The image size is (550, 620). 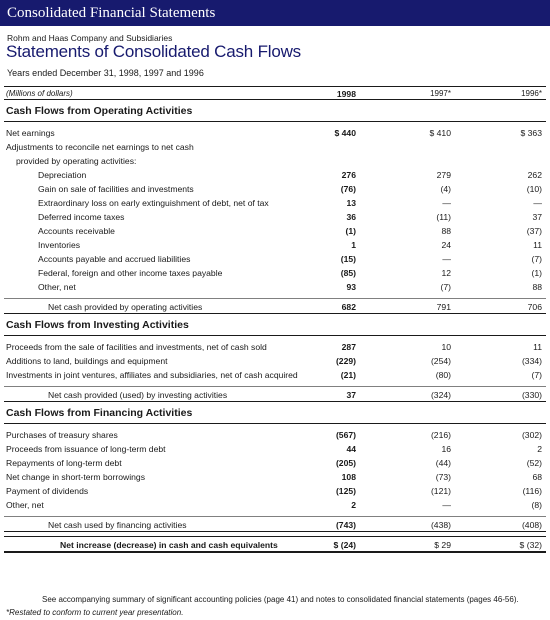 I want to click on value-1997: (44), so click(x=443, y=463).